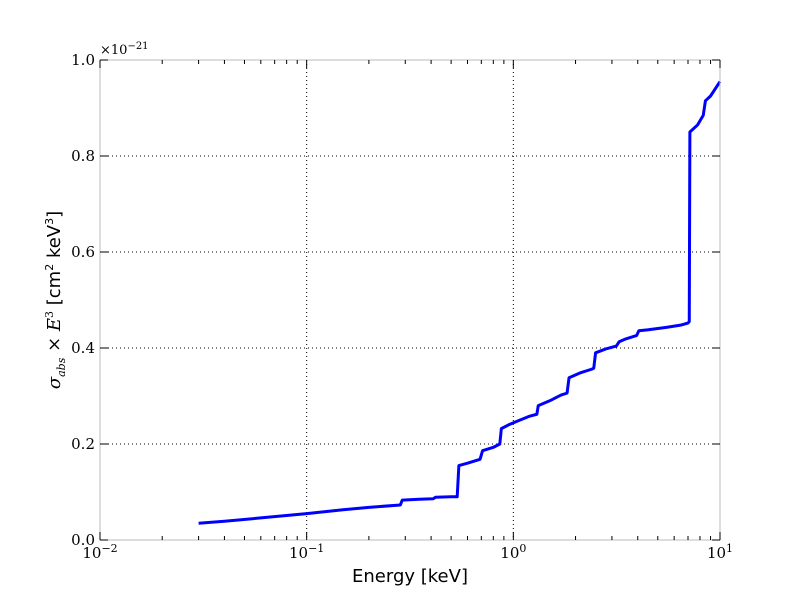  Describe the element at coordinates (99, 552) in the screenshot. I see `x-tick-label: 10⁻²` at that location.